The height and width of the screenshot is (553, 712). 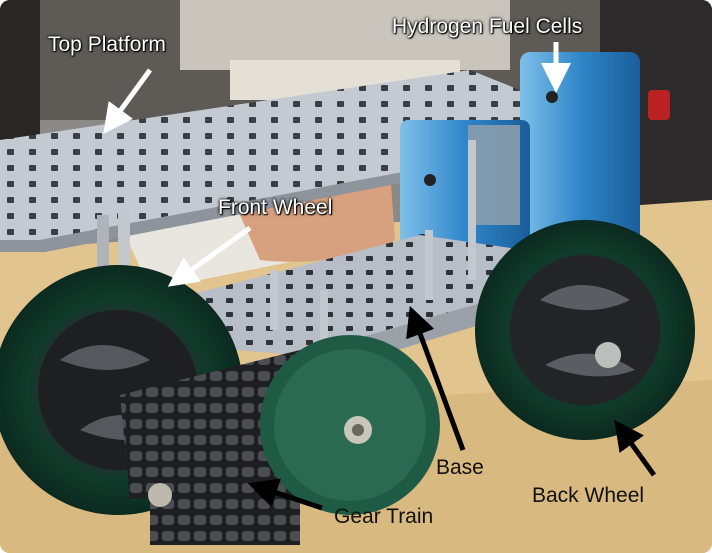 What do you see at coordinates (384, 516) in the screenshot?
I see `gear-train-label: Gear Train` at bounding box center [384, 516].